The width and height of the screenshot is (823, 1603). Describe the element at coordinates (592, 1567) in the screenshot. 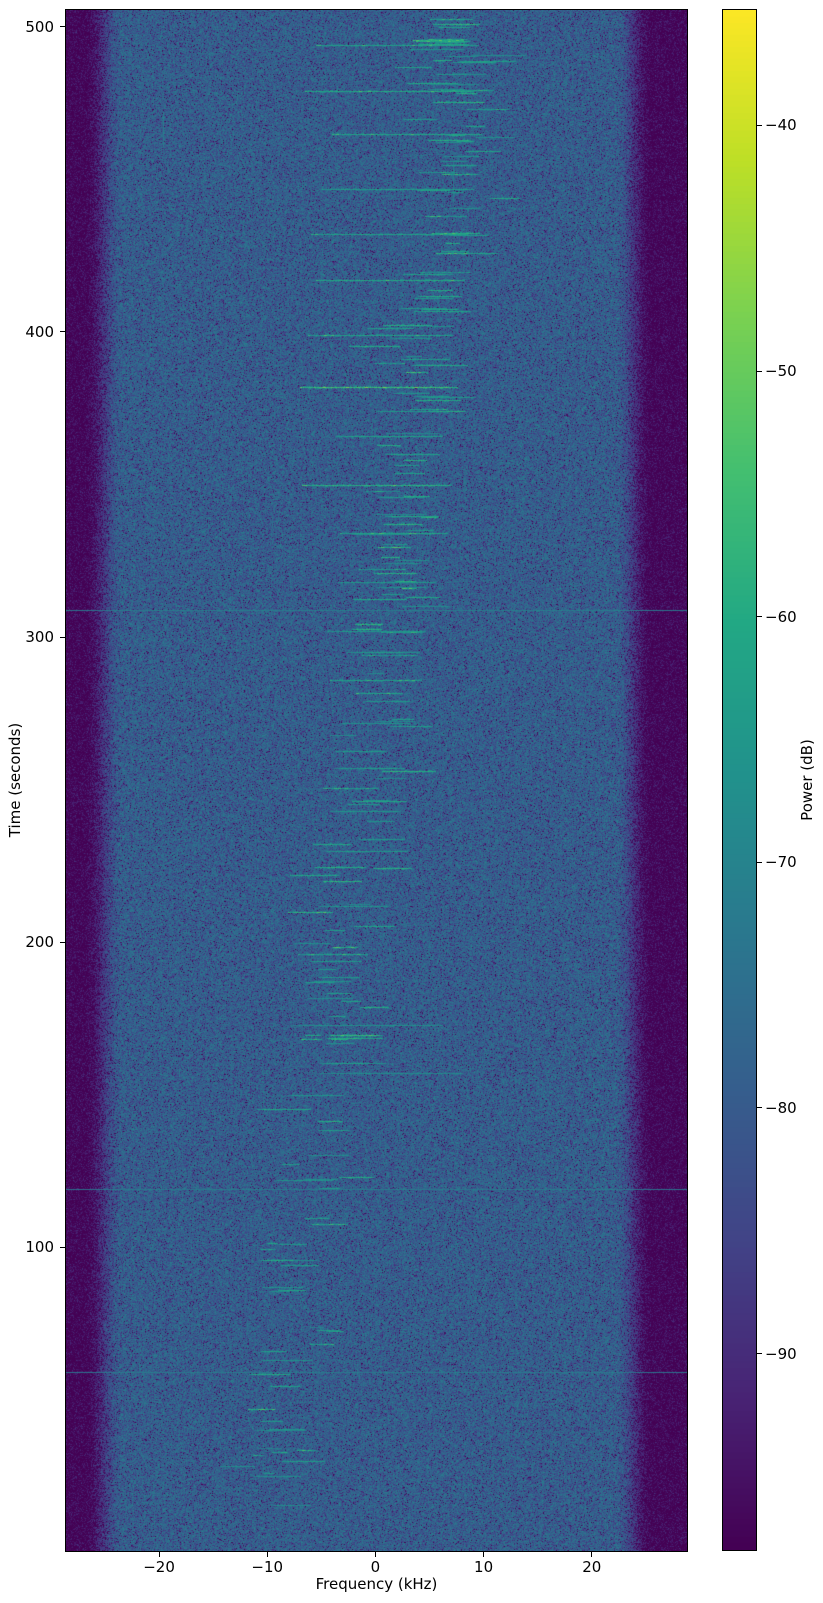

I see `x-tick-label: 20` at that location.